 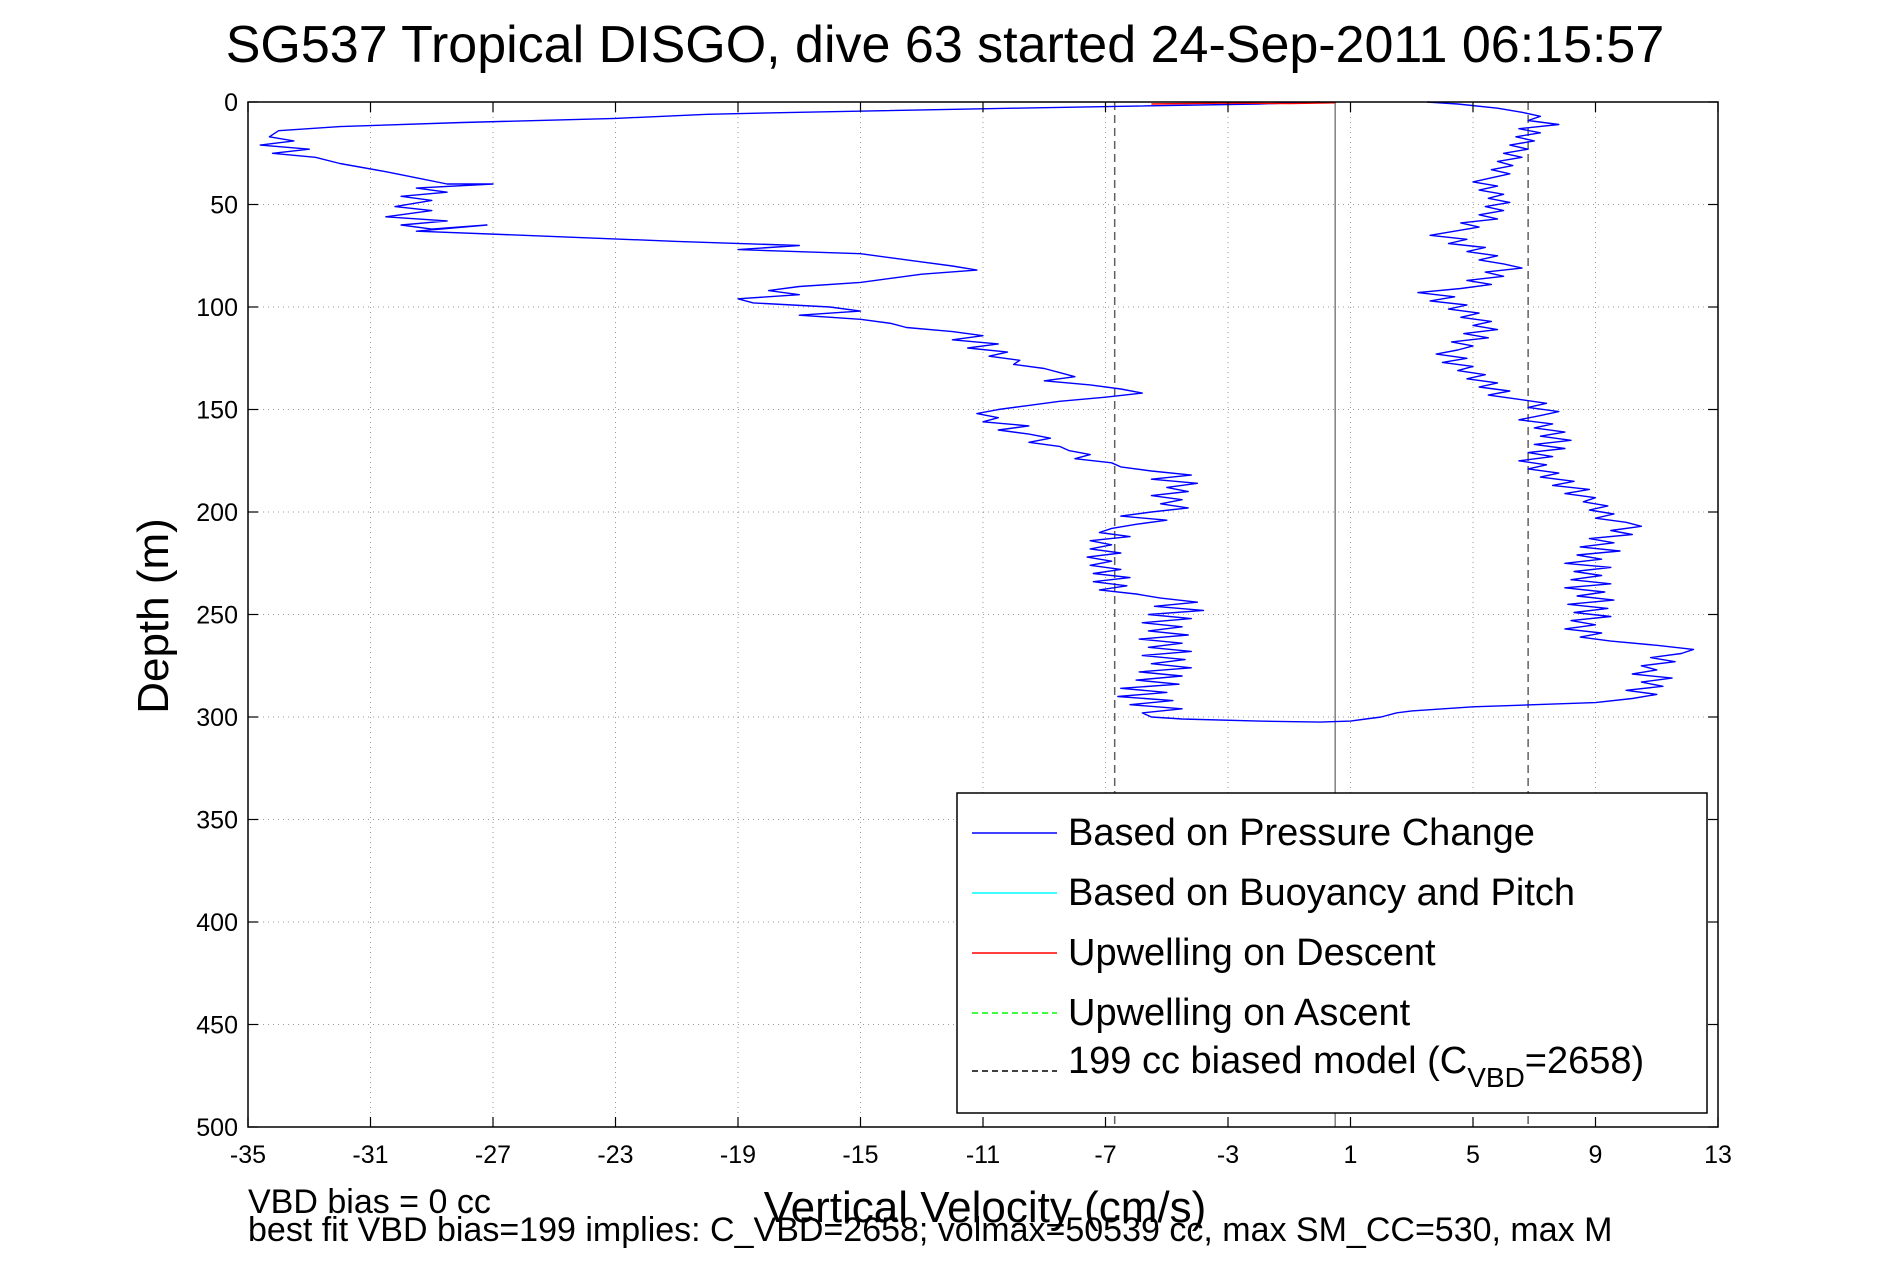 I want to click on x-tick-label: -15, so click(x=860, y=1155).